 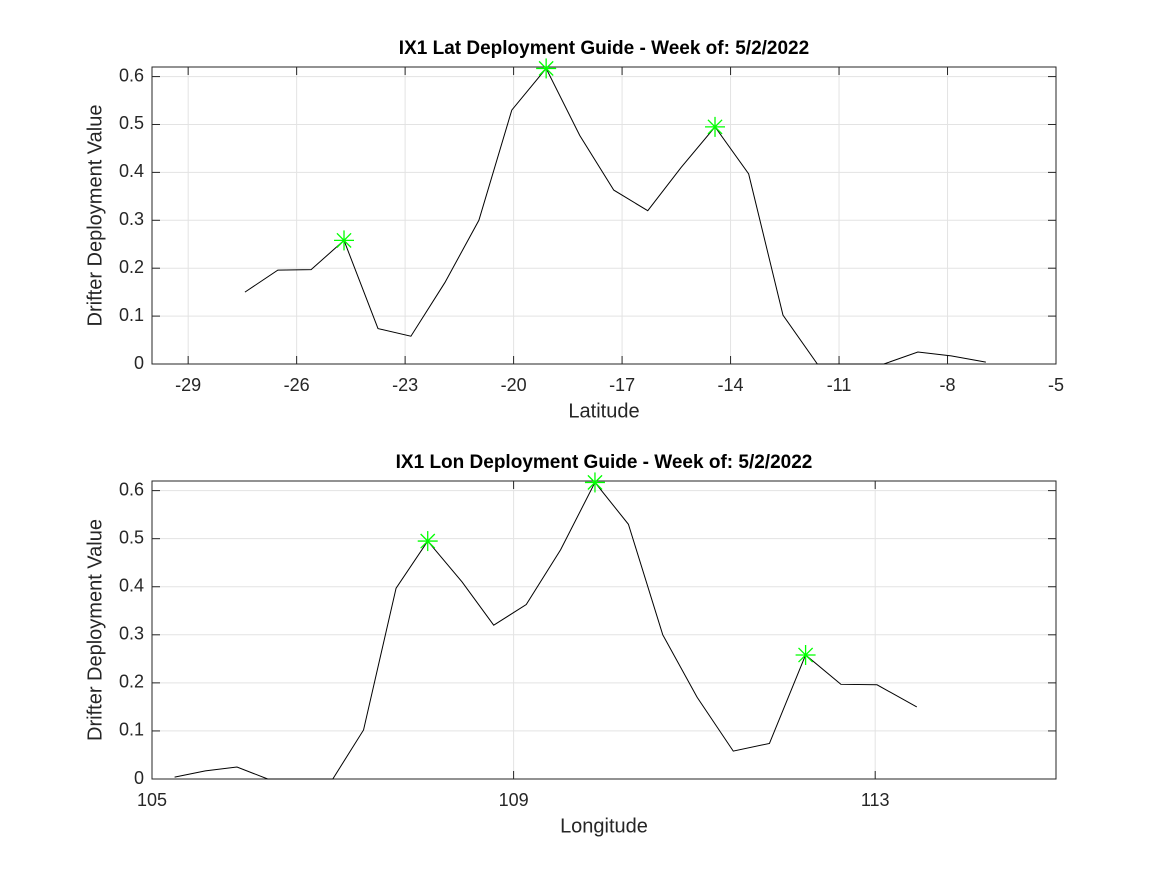 I want to click on x-tick-label: -11, so click(x=839, y=385).